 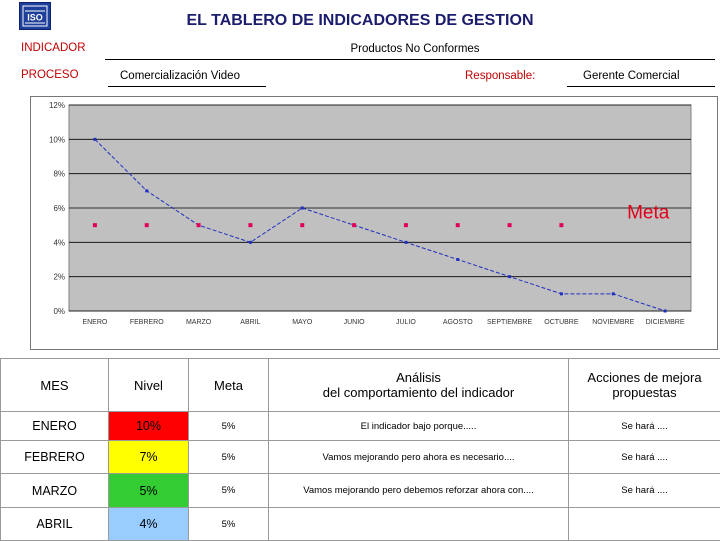 I want to click on header-meta: Meta, so click(x=229, y=385).